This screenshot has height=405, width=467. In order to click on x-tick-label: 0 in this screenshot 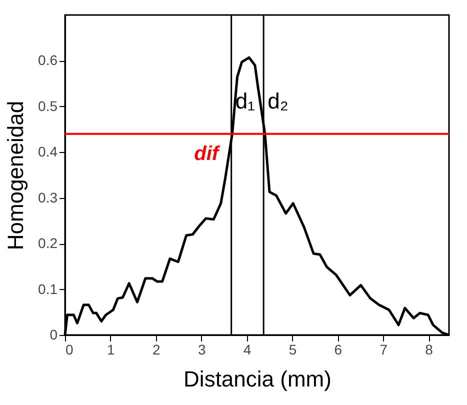, I will do `click(70, 350)`.